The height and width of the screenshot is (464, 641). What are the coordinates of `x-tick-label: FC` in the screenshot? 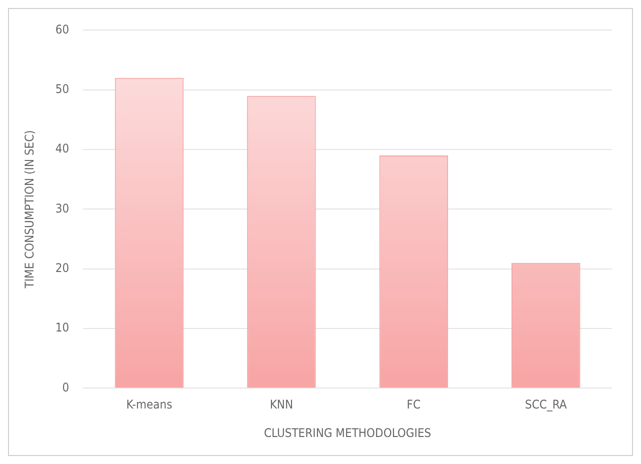 It's located at (413, 405).